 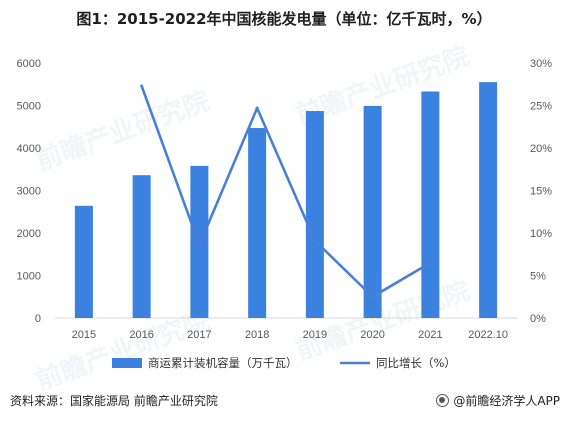 What do you see at coordinates (284, 19) in the screenshot?
I see `chart-title: 图1：2015-2022年中国核能发电量（单位：亿千瓦时，%）` at bounding box center [284, 19].